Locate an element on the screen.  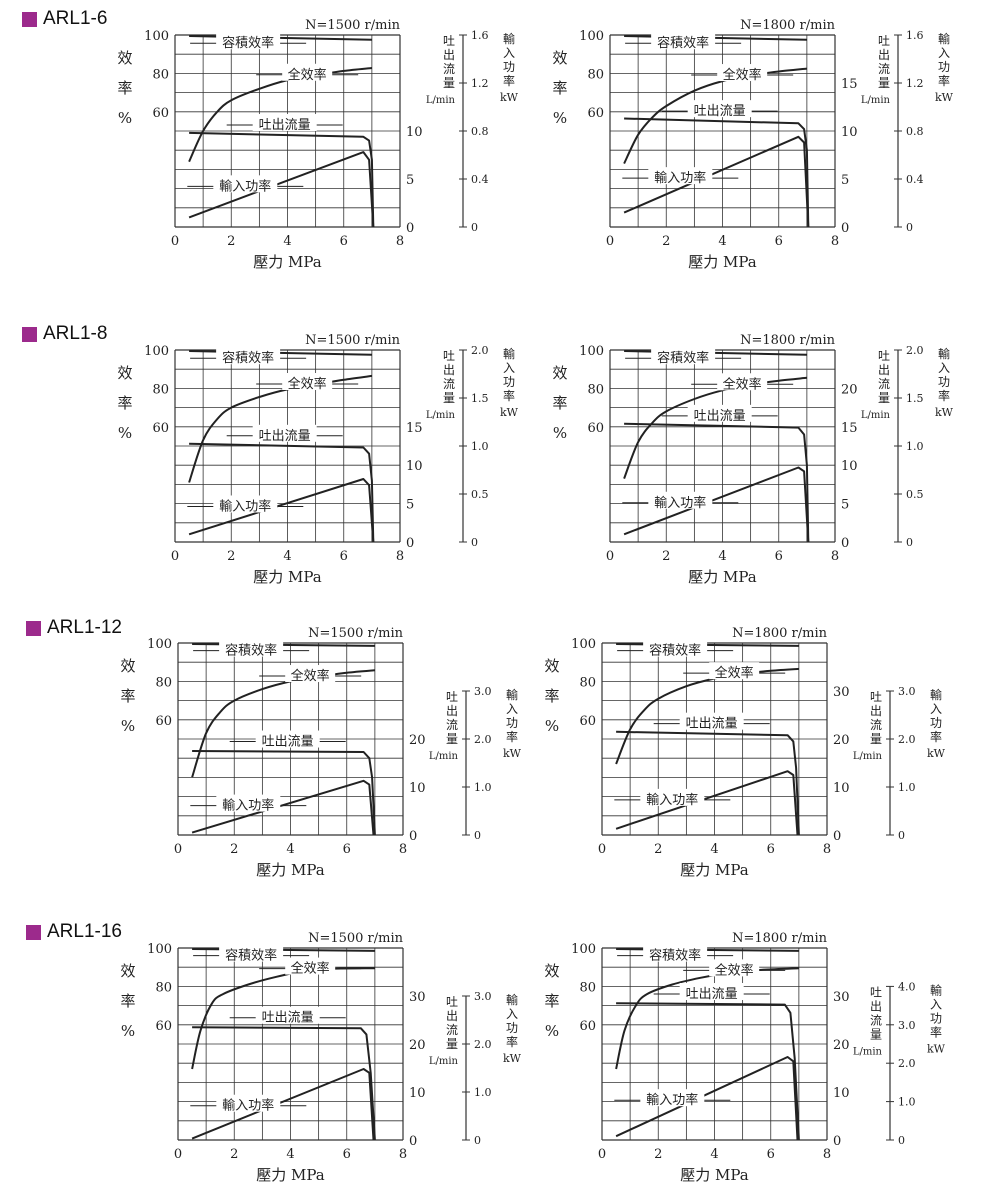
total-efficiency-curve is located at coordinates (283, 723).